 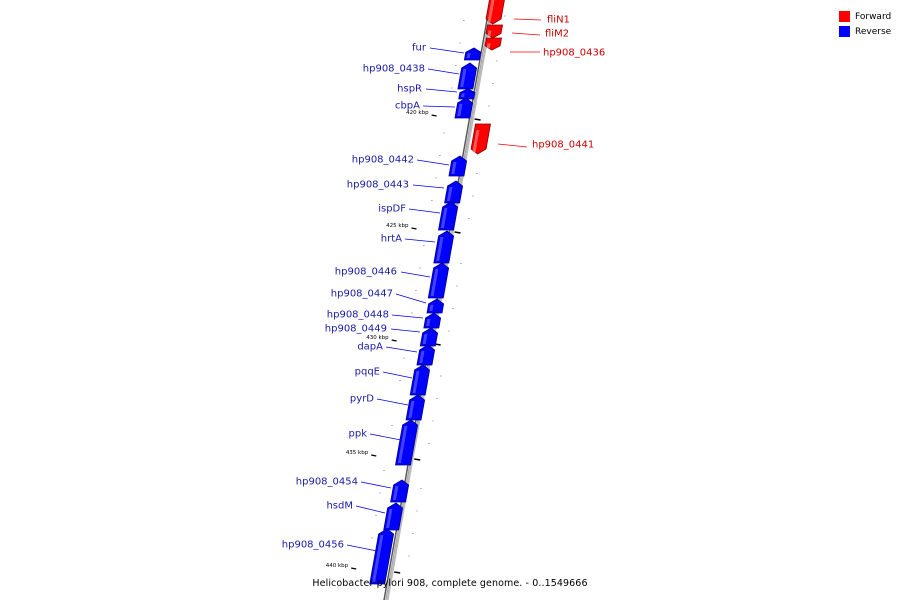 What do you see at coordinates (420, 380) in the screenshot?
I see `gene-pqqE` at bounding box center [420, 380].